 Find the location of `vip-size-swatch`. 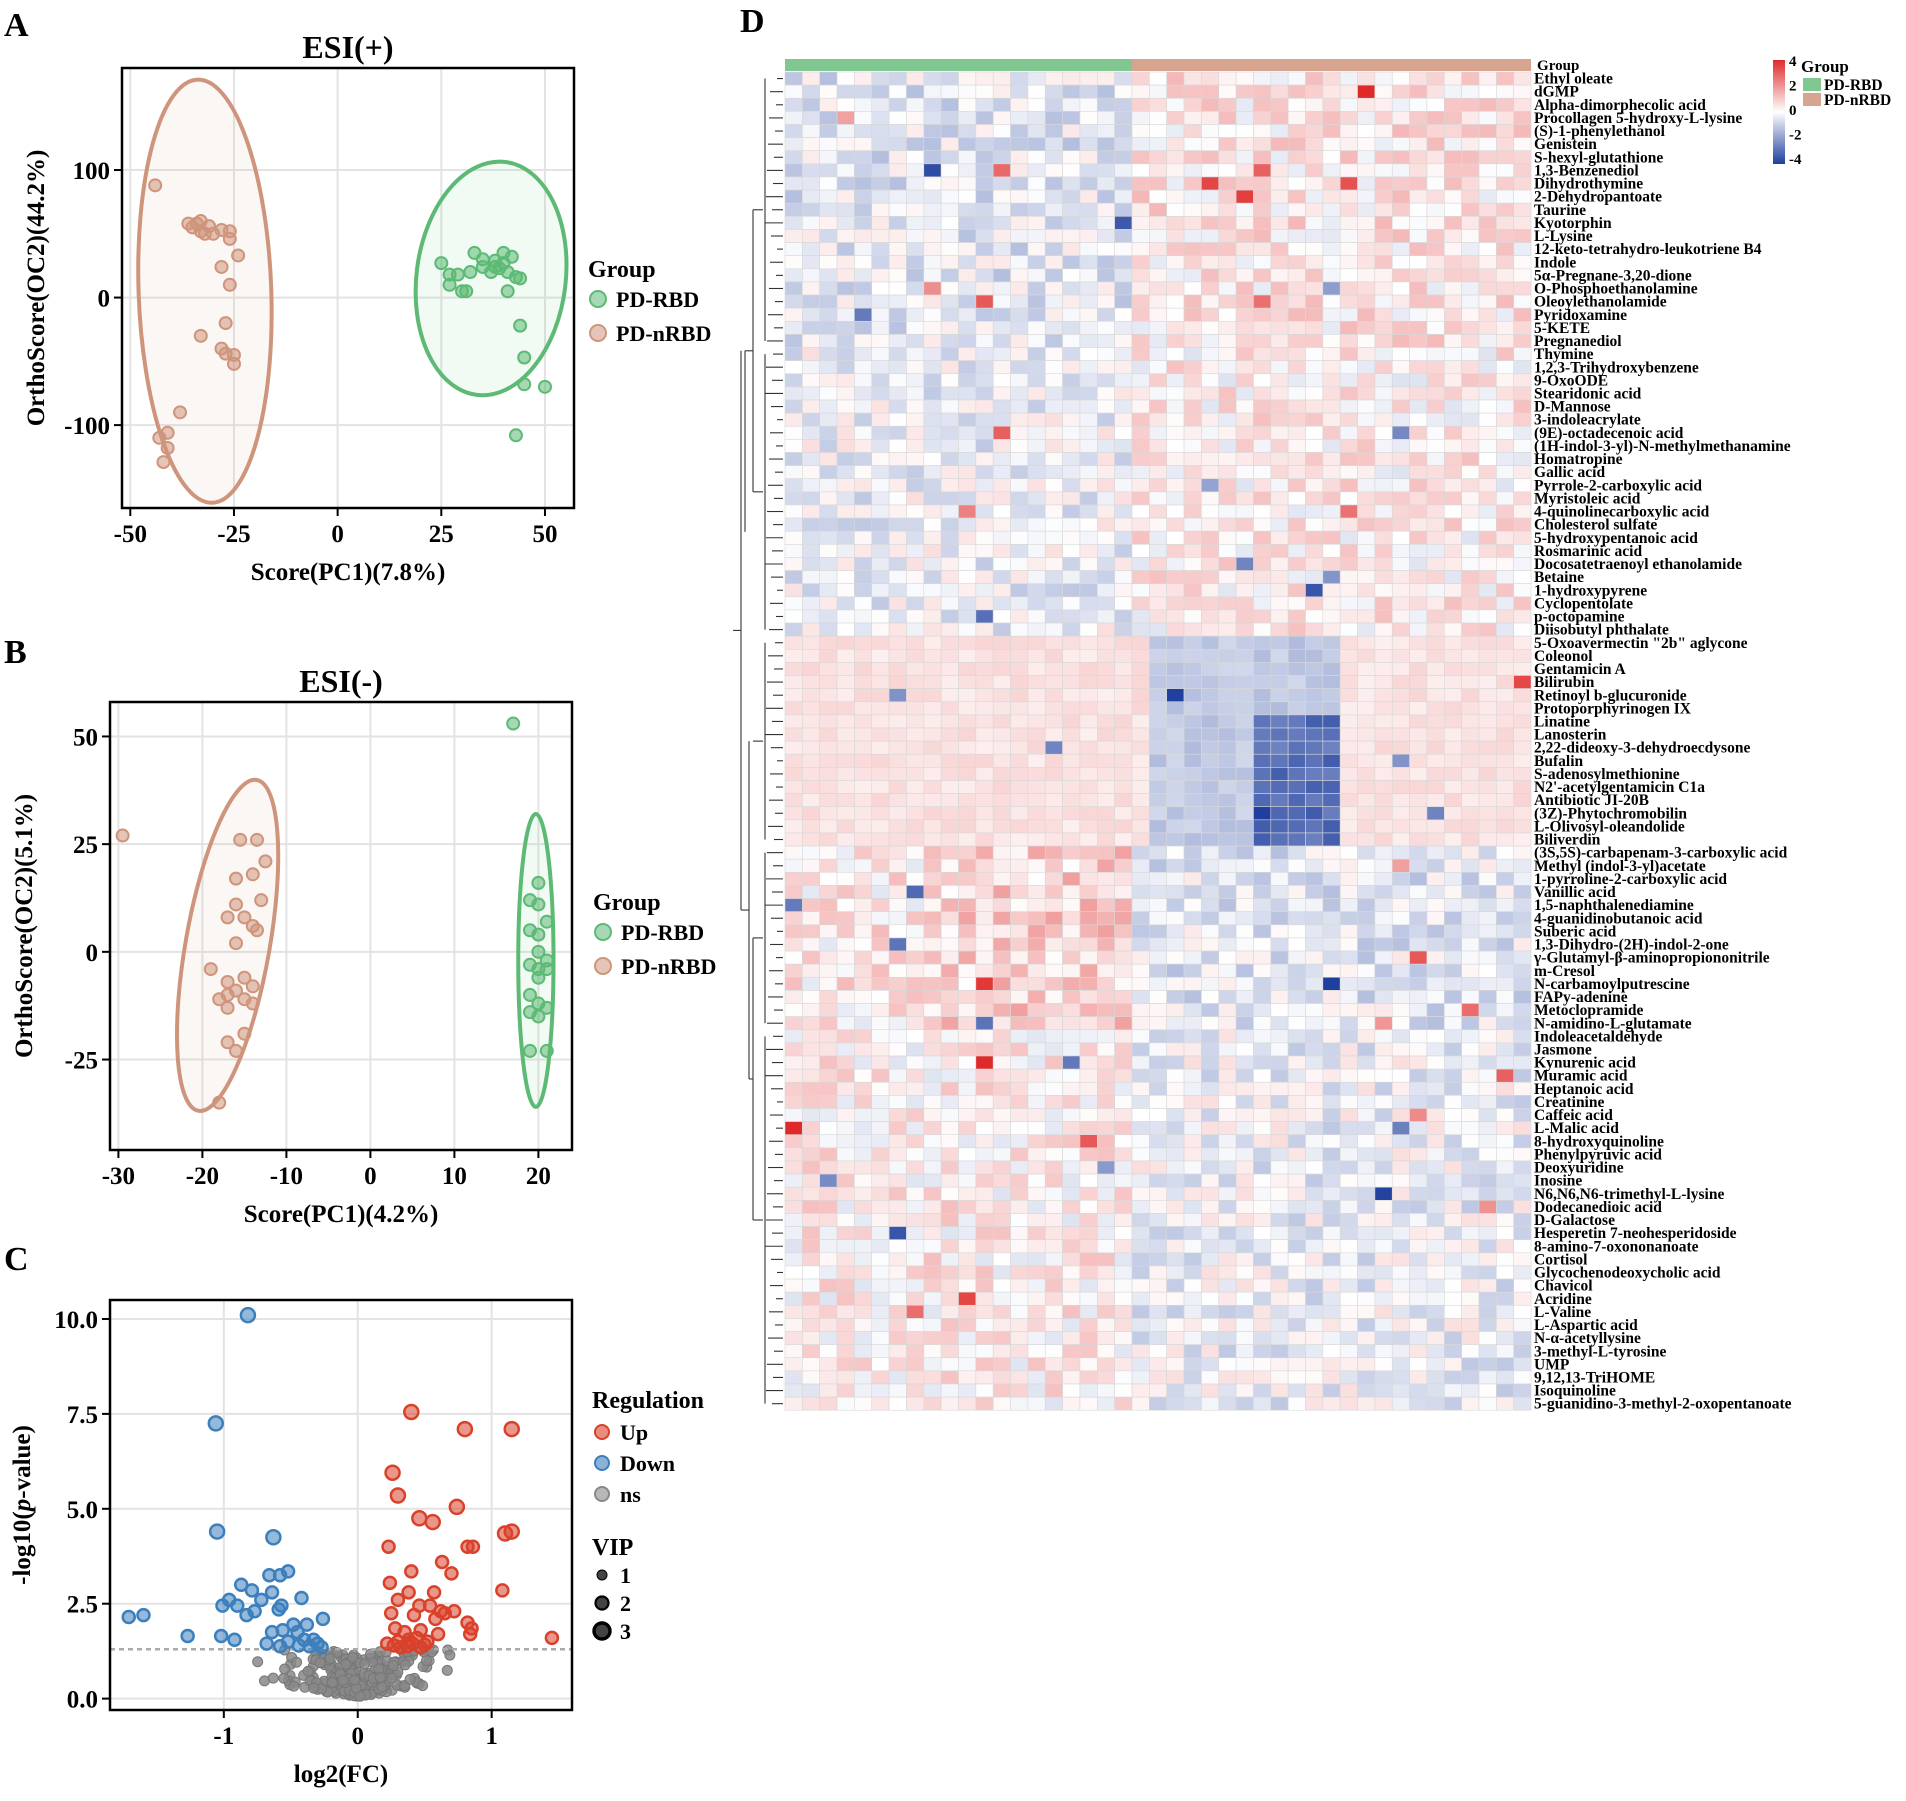

vip-size-swatch is located at coordinates (602, 1603).